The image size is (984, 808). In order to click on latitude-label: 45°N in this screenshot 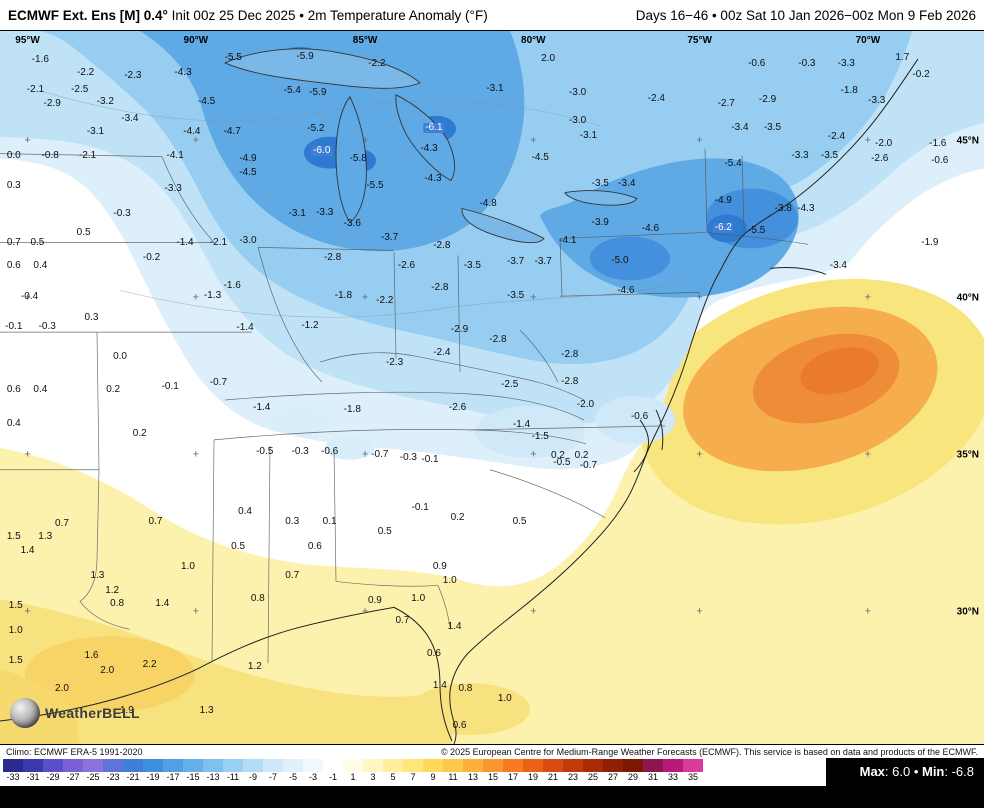, I will do `click(967, 141)`.